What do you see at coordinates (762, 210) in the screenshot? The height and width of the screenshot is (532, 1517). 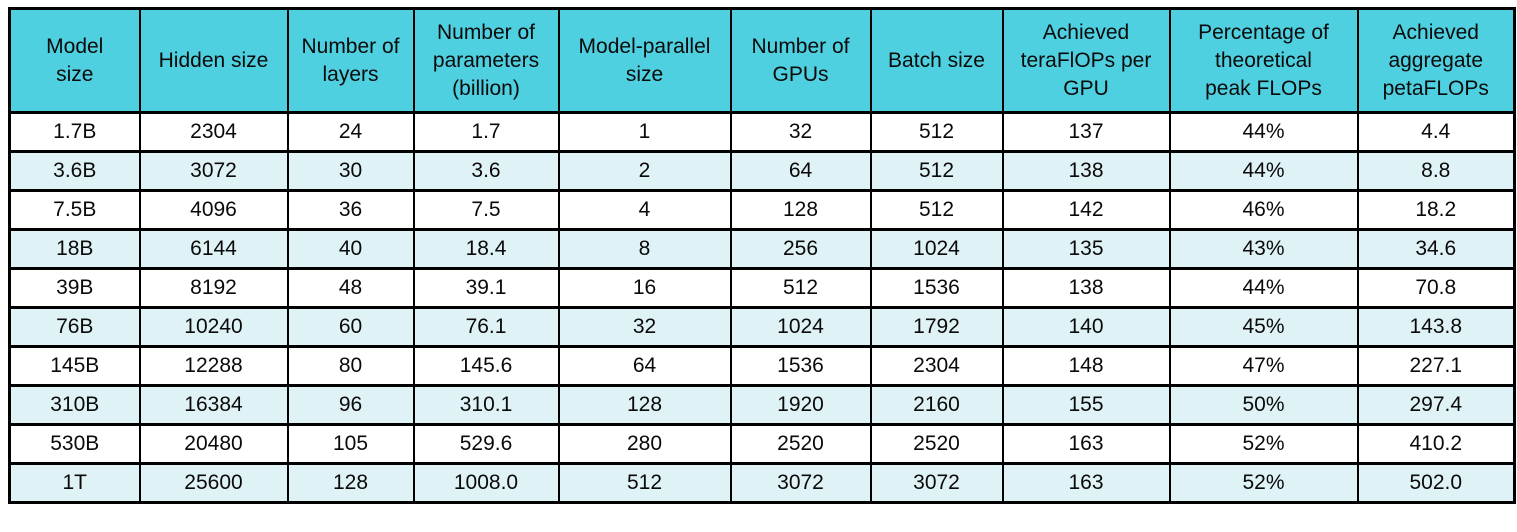 I see `table-row: 7.5B 4096 36 7.5 4 128 512 142 46% 18.2` at bounding box center [762, 210].